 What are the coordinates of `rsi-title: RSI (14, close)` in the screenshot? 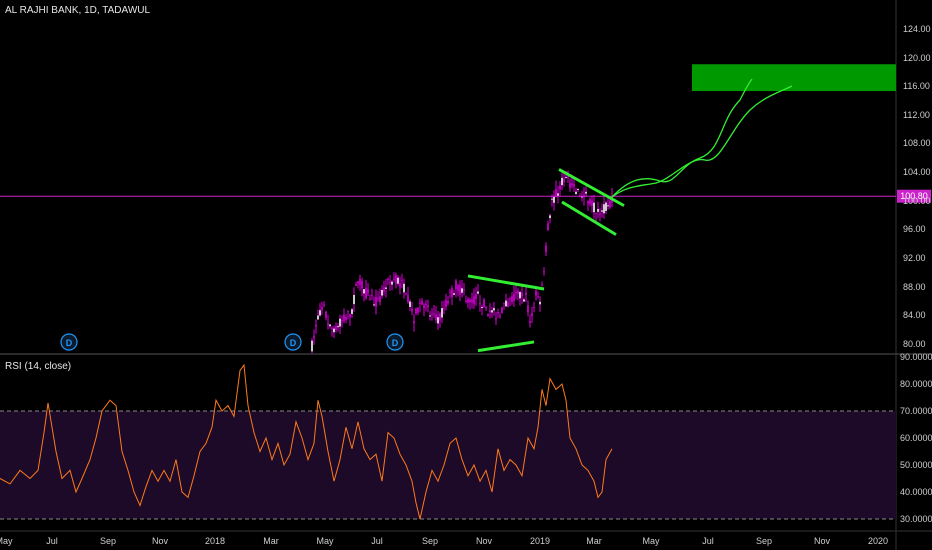 It's located at (38, 366).